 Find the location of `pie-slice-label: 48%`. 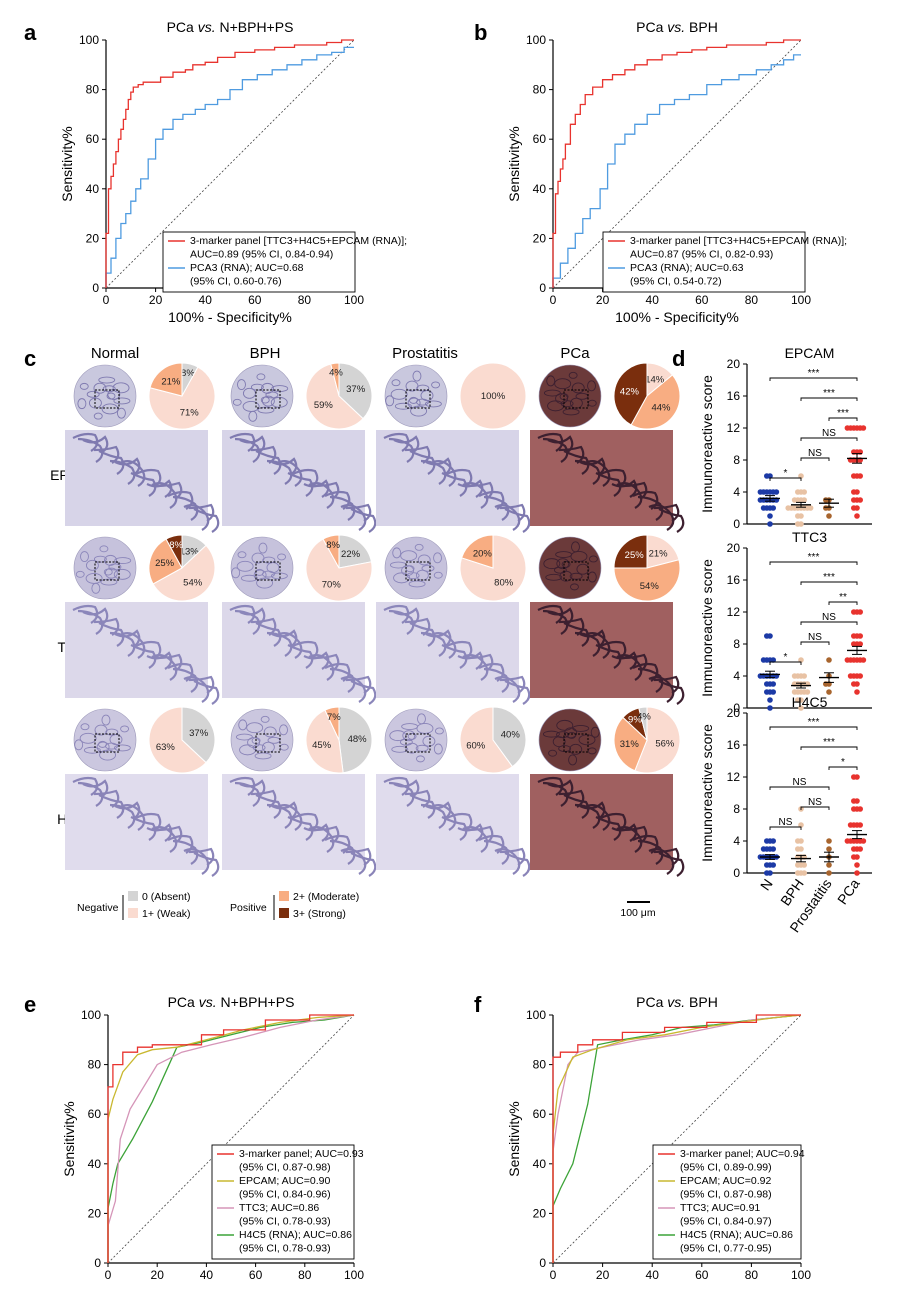

pie-slice-label: 48% is located at coordinates (358, 739).